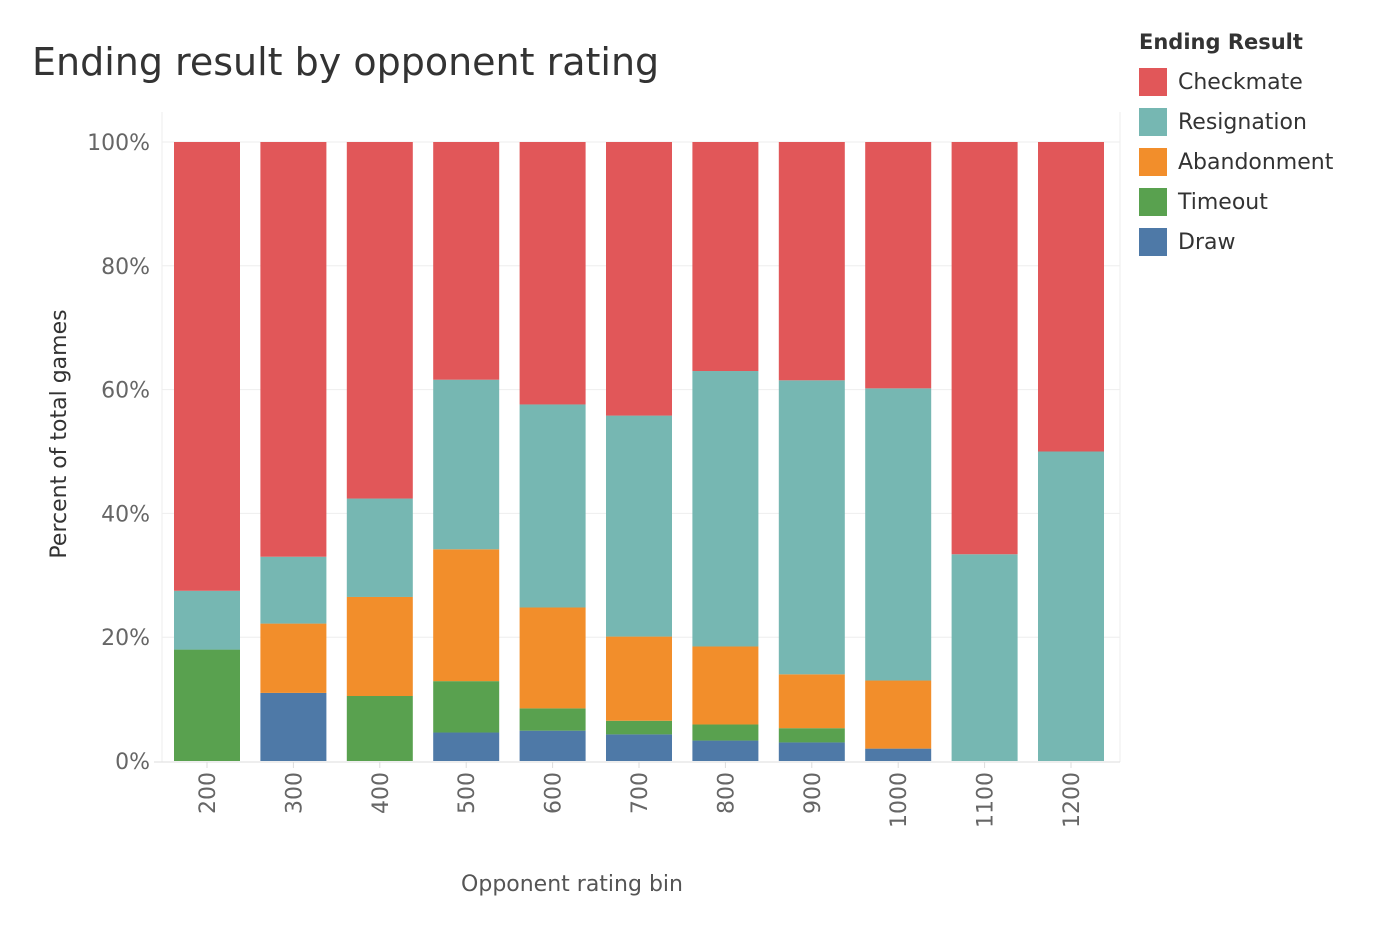 The width and height of the screenshot is (1384, 930). What do you see at coordinates (1072, 800) in the screenshot?
I see `x-tick-label: 1200` at bounding box center [1072, 800].